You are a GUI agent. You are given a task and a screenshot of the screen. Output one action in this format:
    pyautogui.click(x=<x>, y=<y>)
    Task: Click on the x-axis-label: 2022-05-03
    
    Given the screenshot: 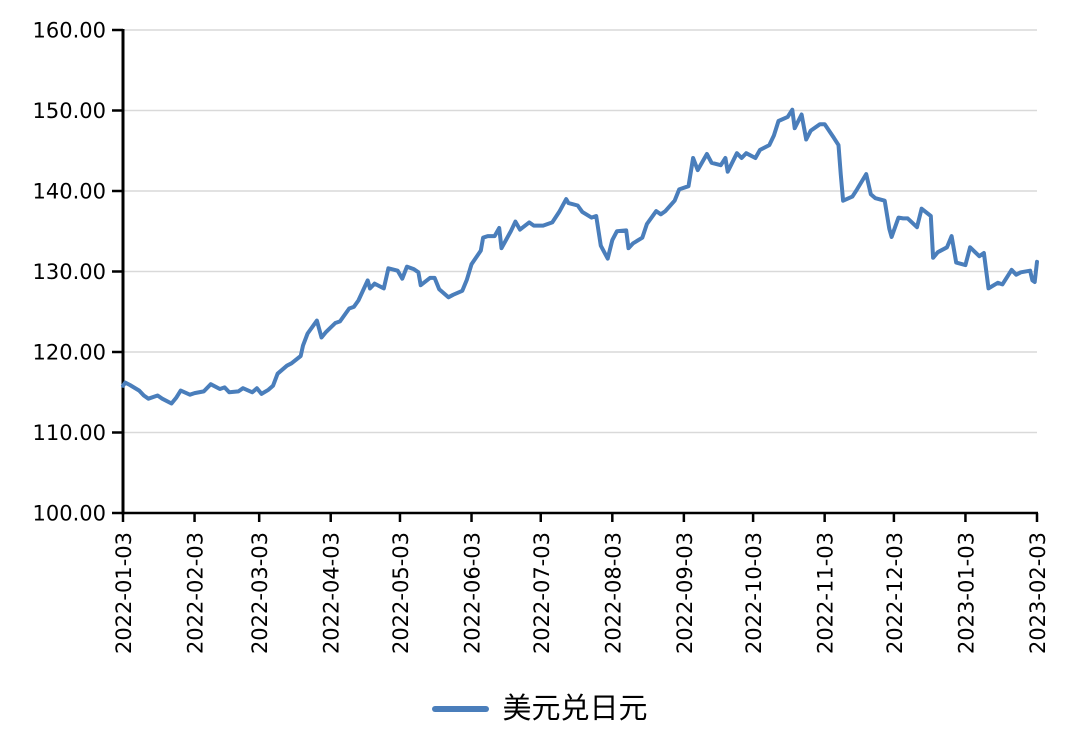 What is the action you would take?
    pyautogui.click(x=401, y=593)
    